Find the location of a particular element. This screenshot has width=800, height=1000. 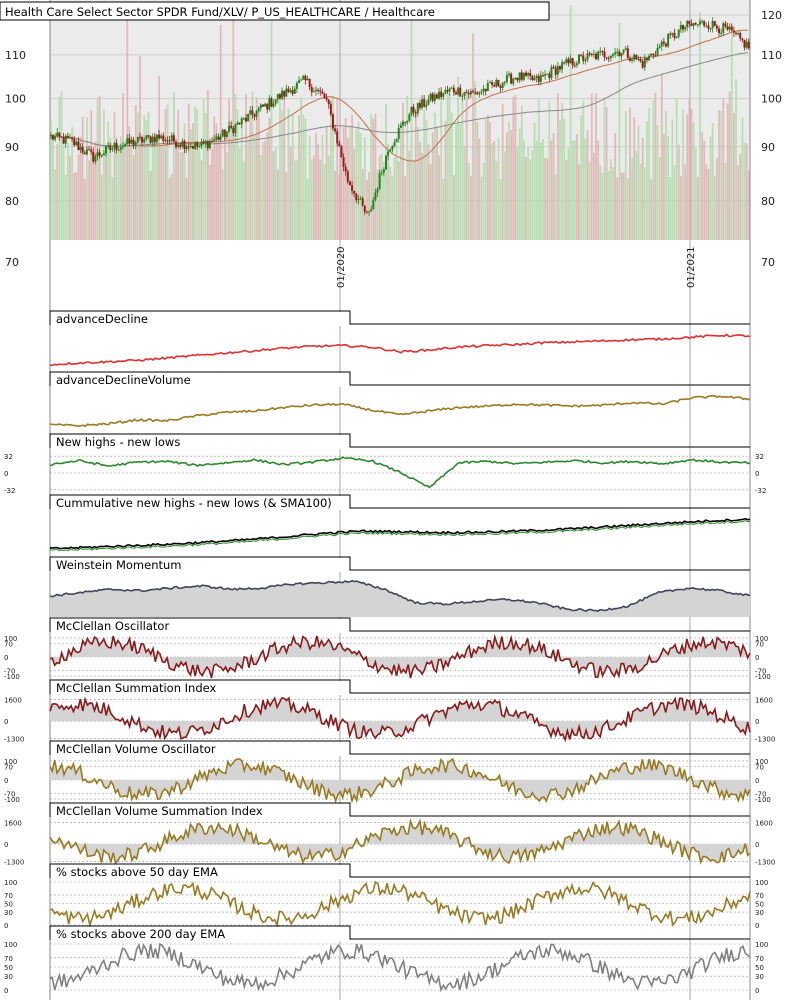

price-ytick-left: 80 is located at coordinates (12, 201).